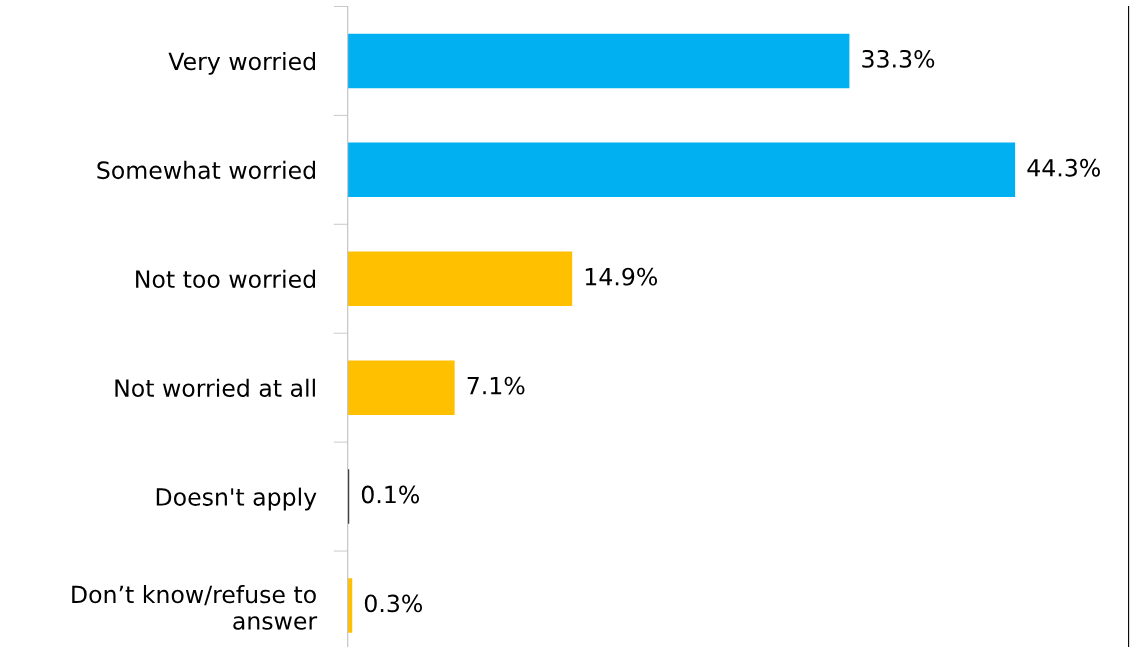  Describe the element at coordinates (390, 494) in the screenshot. I see `data-label: 0.1%` at that location.